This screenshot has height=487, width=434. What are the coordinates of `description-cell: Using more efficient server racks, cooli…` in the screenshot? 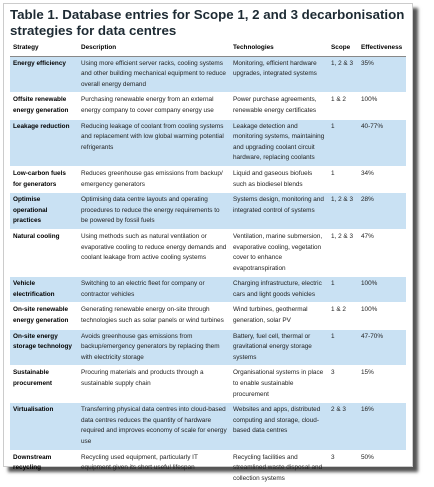 It's located at (154, 75).